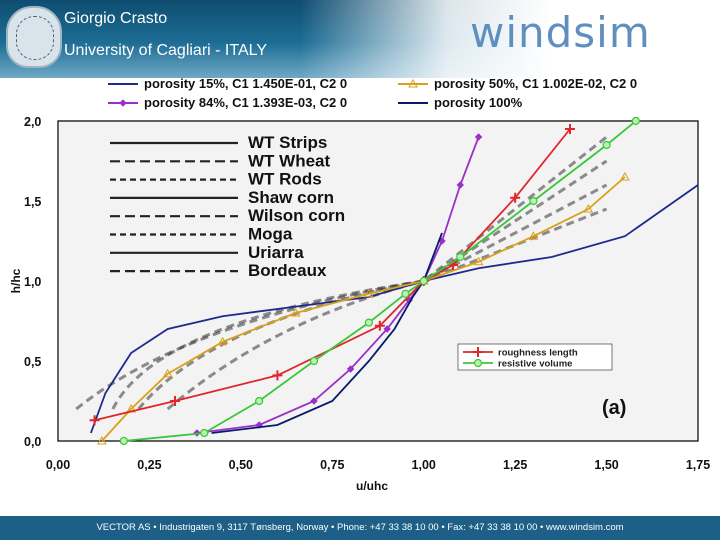  What do you see at coordinates (32, 122) in the screenshot?
I see `y-tick-label: 2,0` at bounding box center [32, 122].